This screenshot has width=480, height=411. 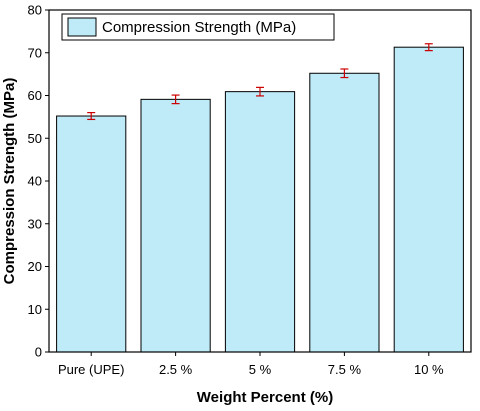 I want to click on y-ticks-group: 0 10 20 30 40 50 60 70 80, so click(x=38, y=181).